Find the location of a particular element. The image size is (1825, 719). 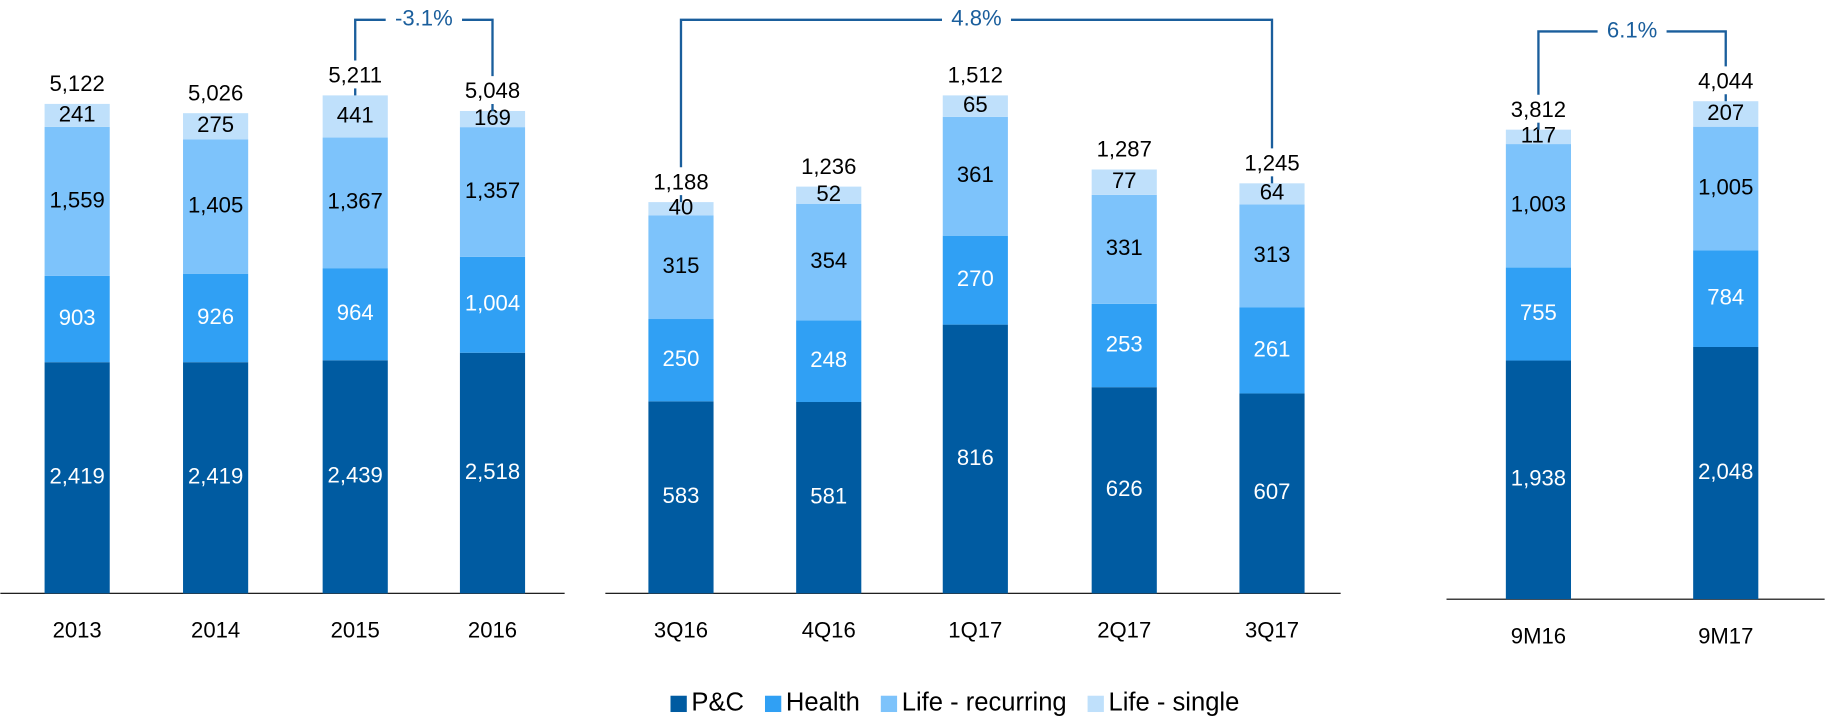

value-label: 755 is located at coordinates (1538, 312).